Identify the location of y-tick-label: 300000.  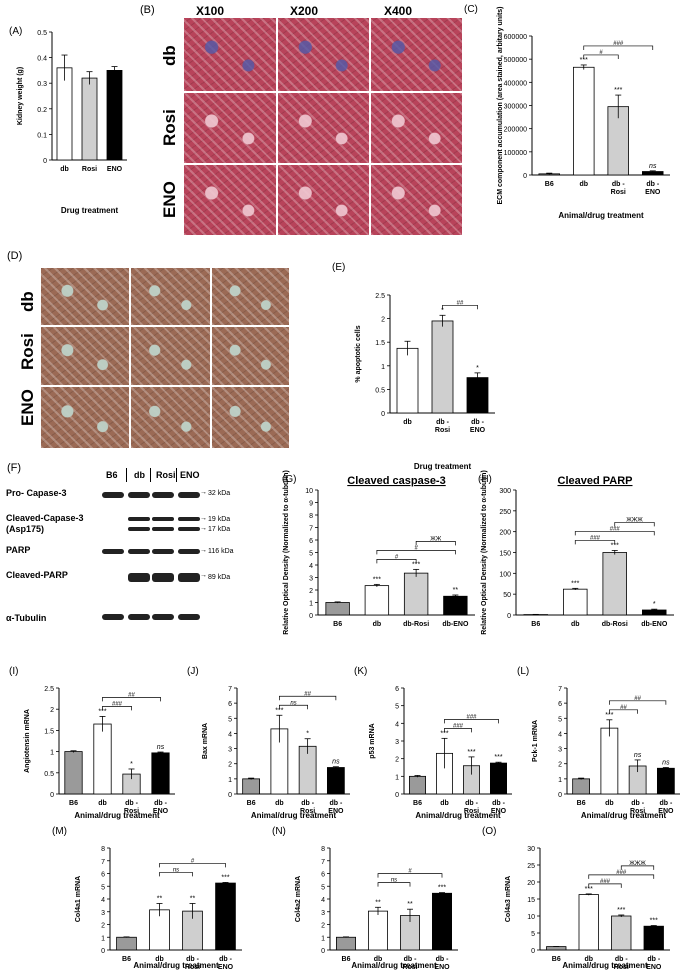
(515, 107).